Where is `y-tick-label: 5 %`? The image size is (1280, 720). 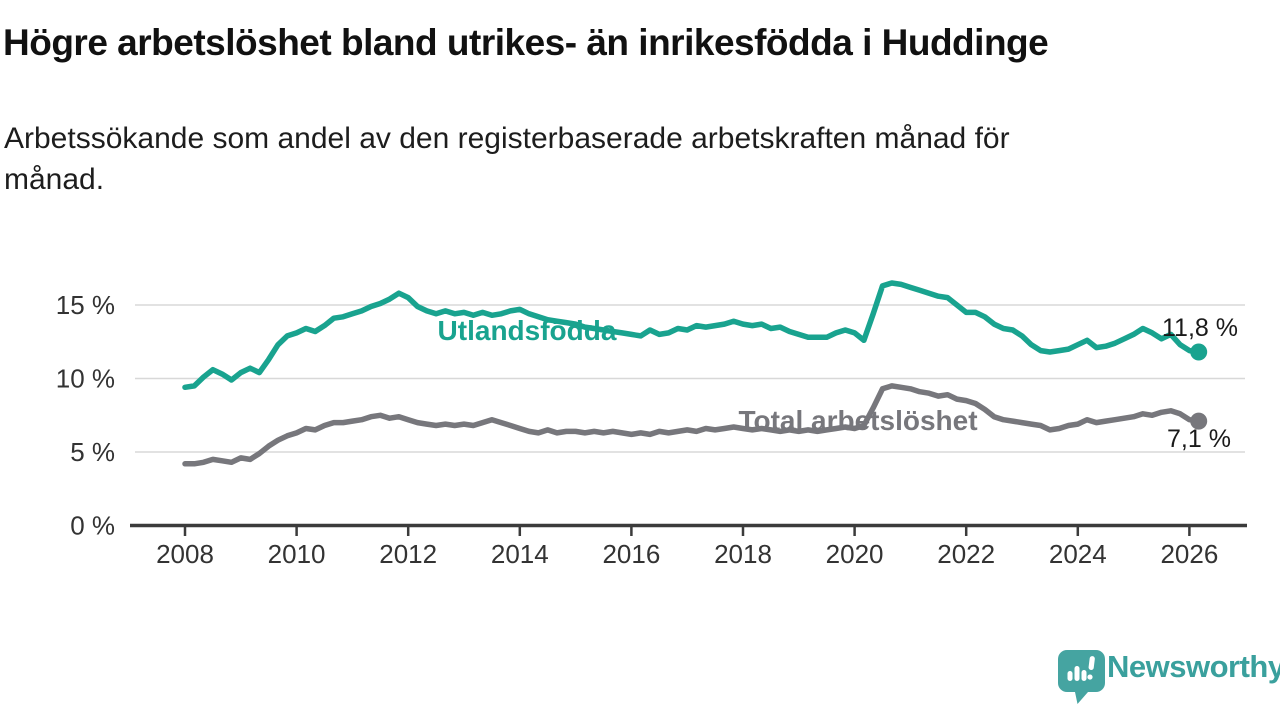 y-tick-label: 5 % is located at coordinates (92, 452).